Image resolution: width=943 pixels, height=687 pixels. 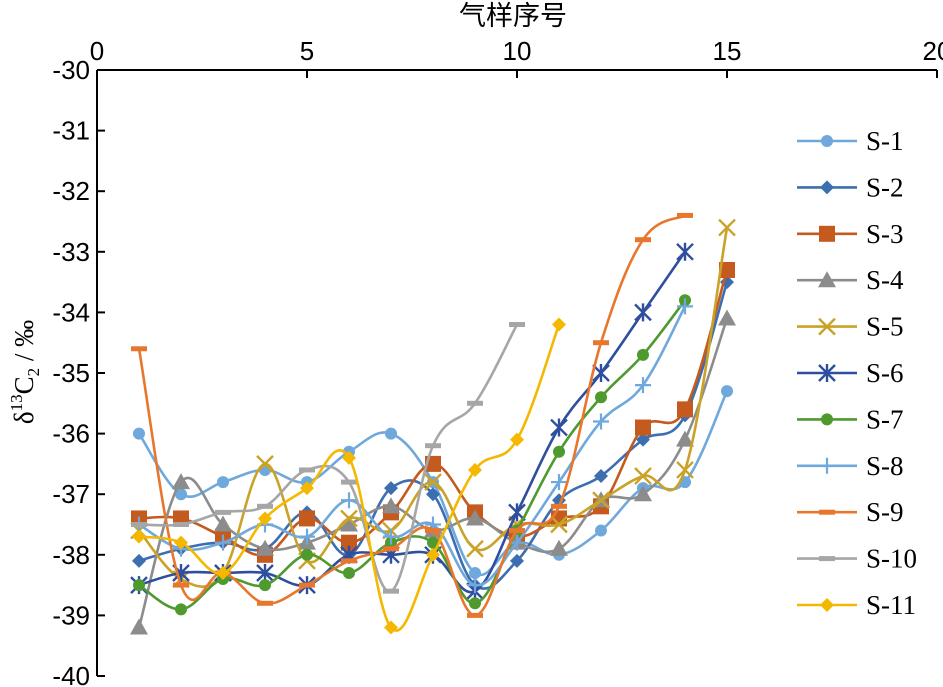 What do you see at coordinates (891, 605) in the screenshot?
I see `legend-label: S-11` at bounding box center [891, 605].